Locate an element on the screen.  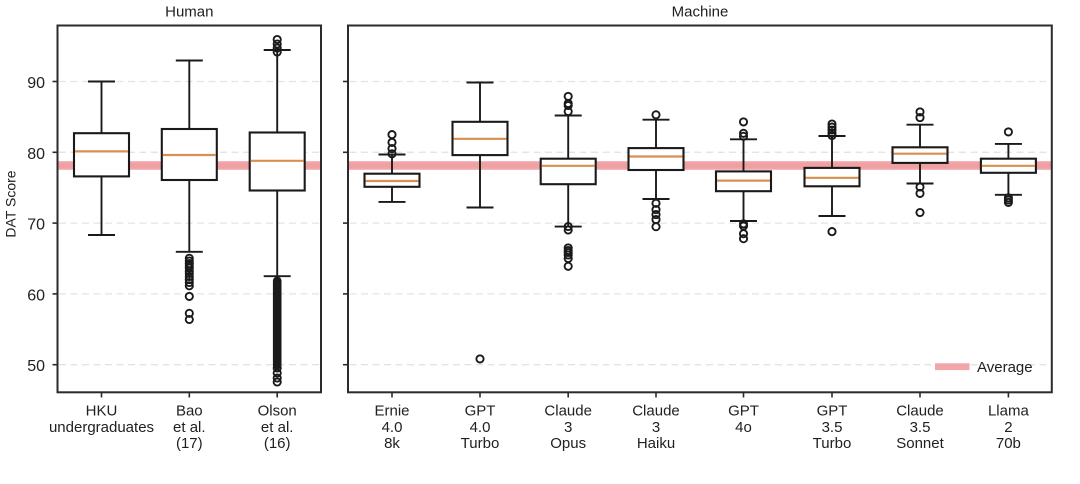
svg-text: 60 is located at coordinates (36, 295).